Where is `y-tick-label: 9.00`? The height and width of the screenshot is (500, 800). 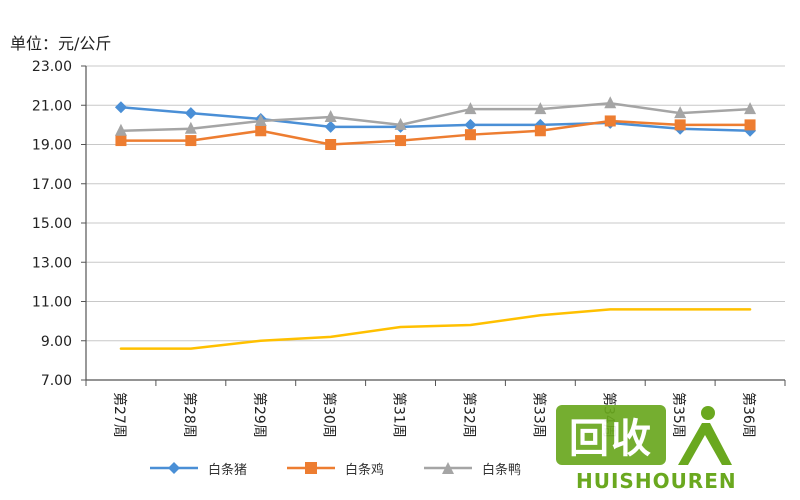 y-tick-label: 9.00 is located at coordinates (56, 342).